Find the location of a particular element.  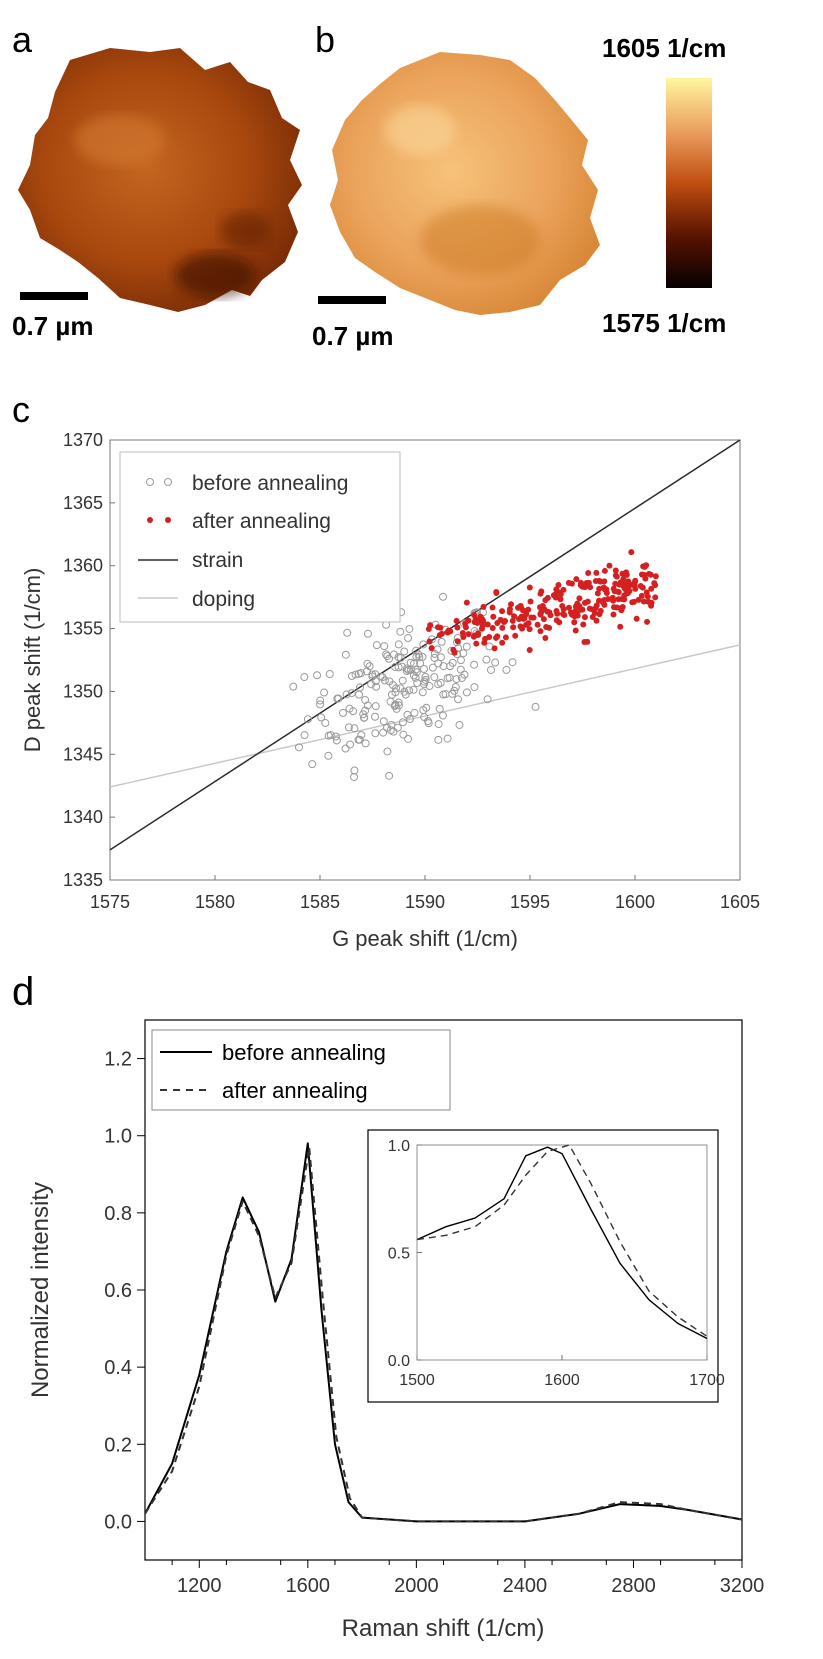

inset-chart: 1500 1600 1700 0.0 0.5 1.0 is located at coordinates (546, 1266).